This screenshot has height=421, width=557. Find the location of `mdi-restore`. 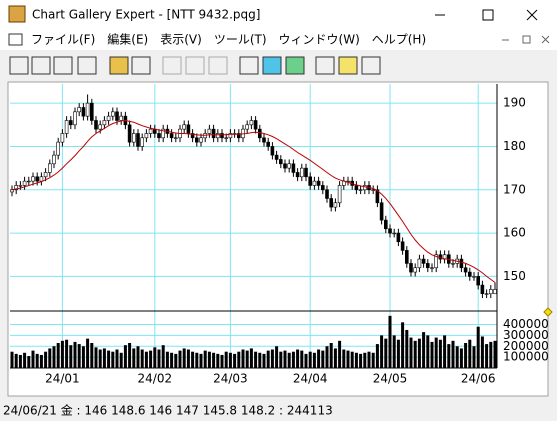

mdi-restore is located at coordinates (526, 39).